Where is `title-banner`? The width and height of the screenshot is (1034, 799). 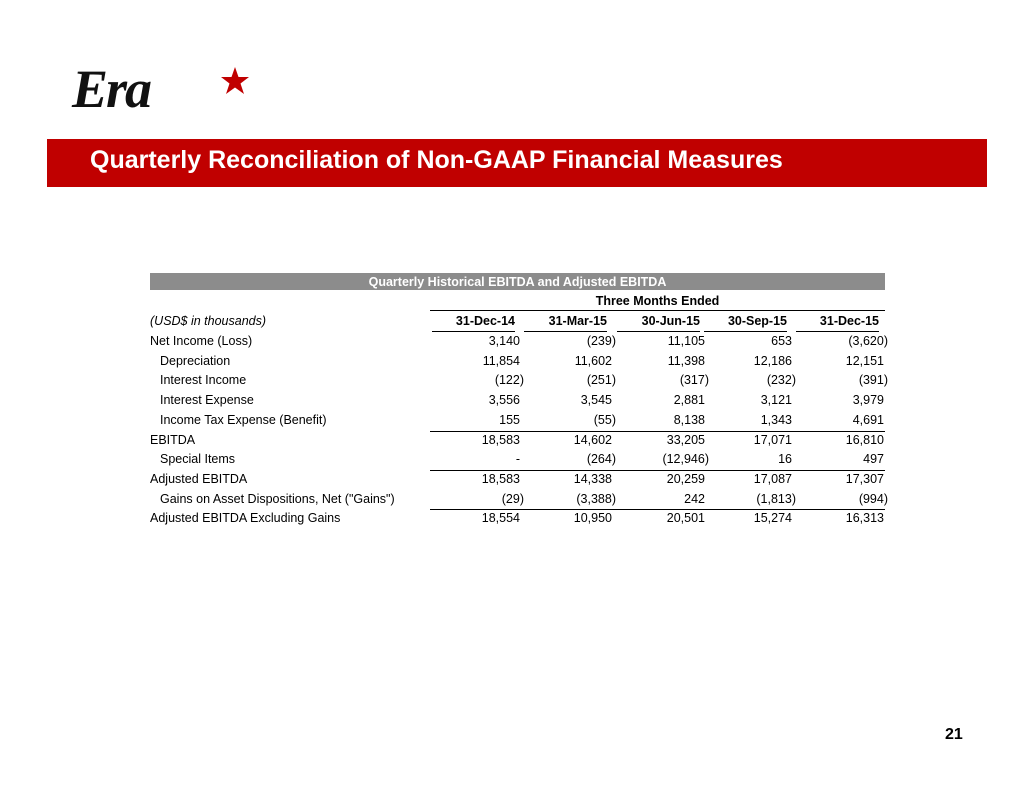 title-banner is located at coordinates (517, 163).